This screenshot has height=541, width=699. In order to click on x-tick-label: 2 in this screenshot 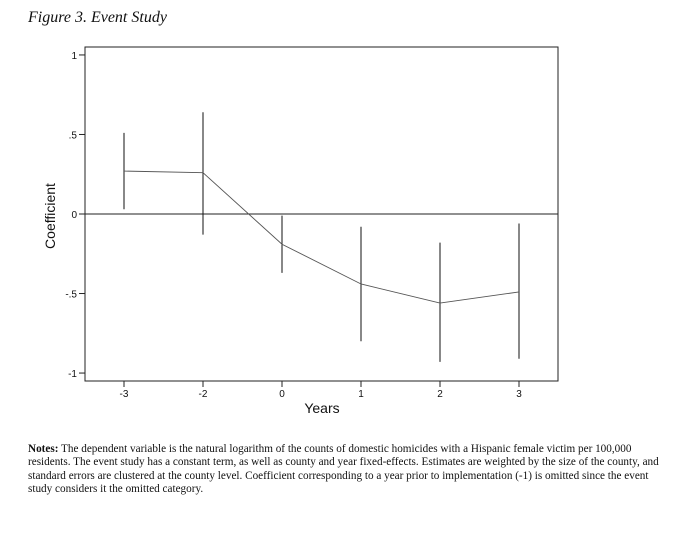, I will do `click(440, 394)`.